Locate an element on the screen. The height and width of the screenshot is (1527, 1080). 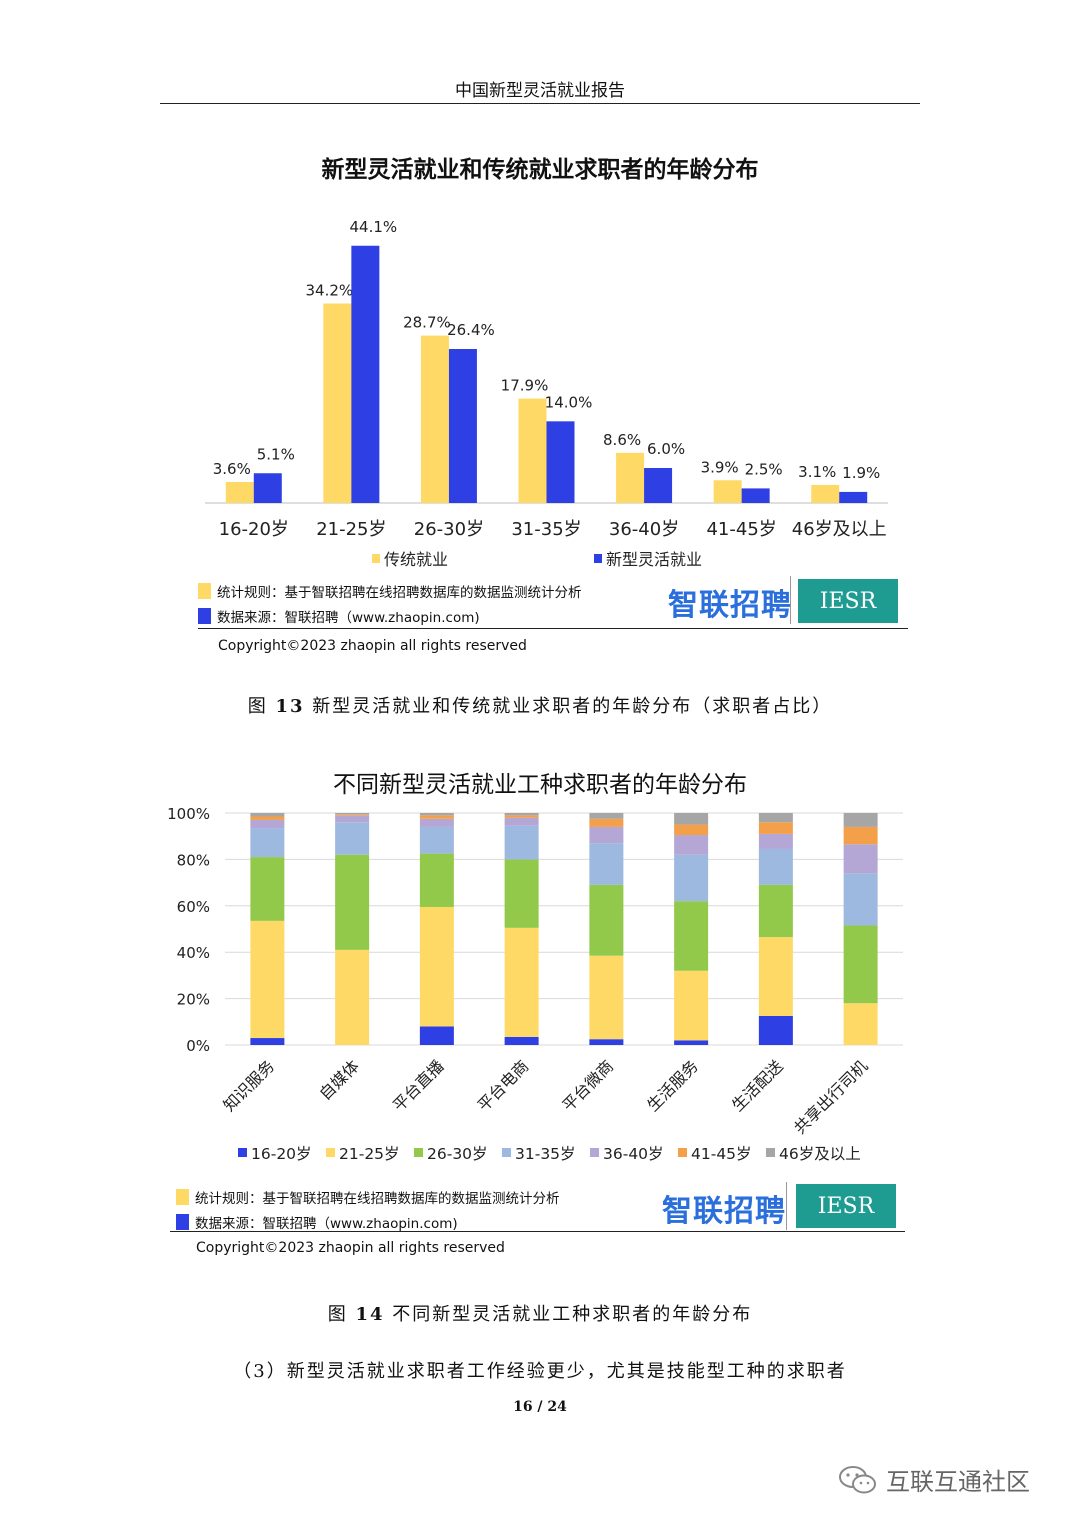
chart2-footer-rule is located at coordinates (537, 1231).